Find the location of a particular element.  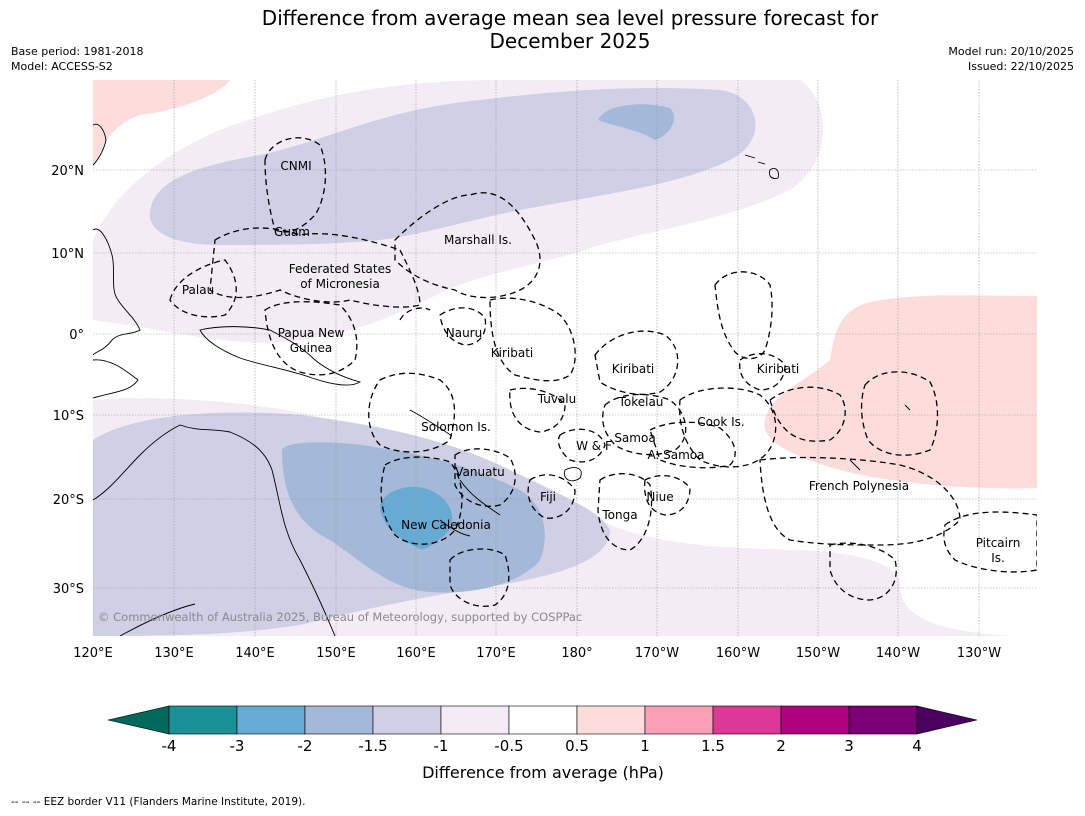

lat-label: 30°S is located at coordinates (68, 589).